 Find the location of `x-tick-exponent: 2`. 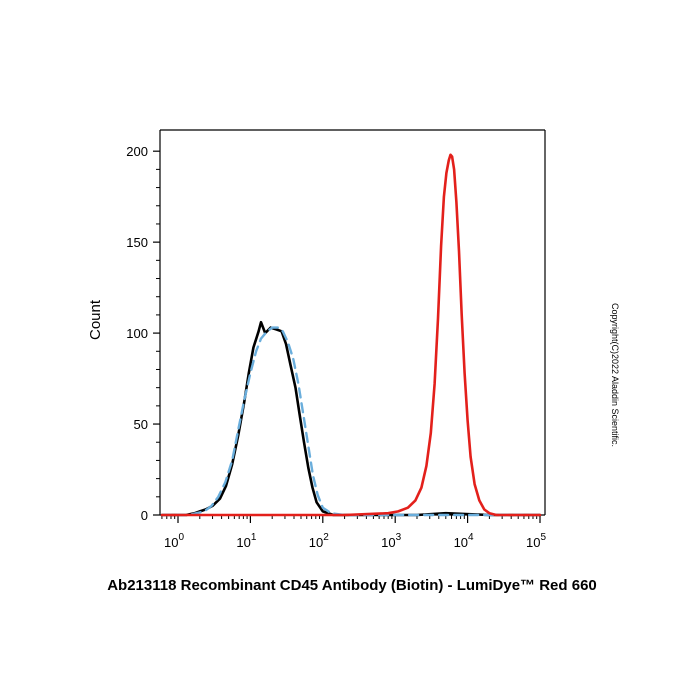

x-tick-exponent: 2 is located at coordinates (326, 537).